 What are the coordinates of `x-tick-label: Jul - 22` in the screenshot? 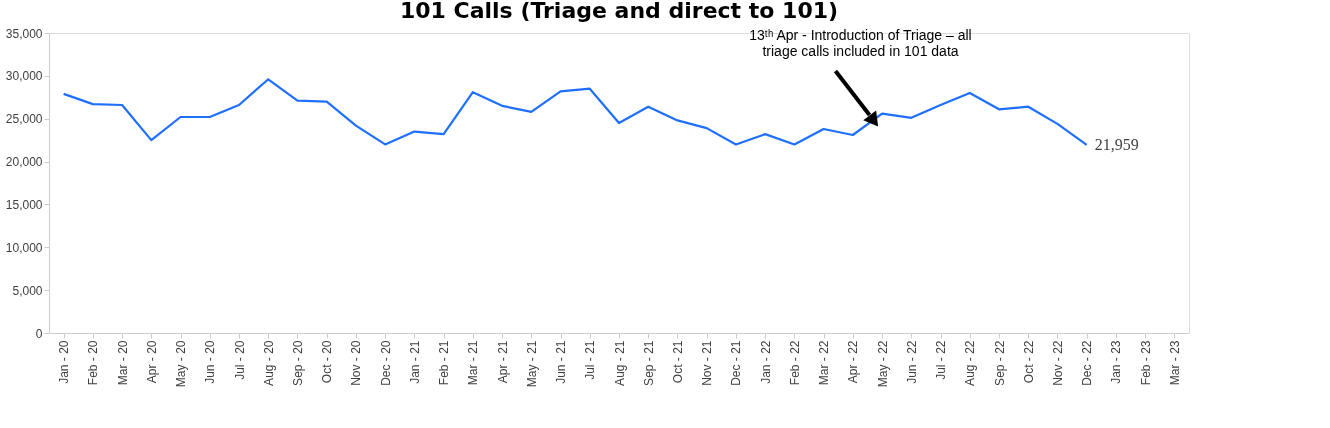 It's located at (941, 360).